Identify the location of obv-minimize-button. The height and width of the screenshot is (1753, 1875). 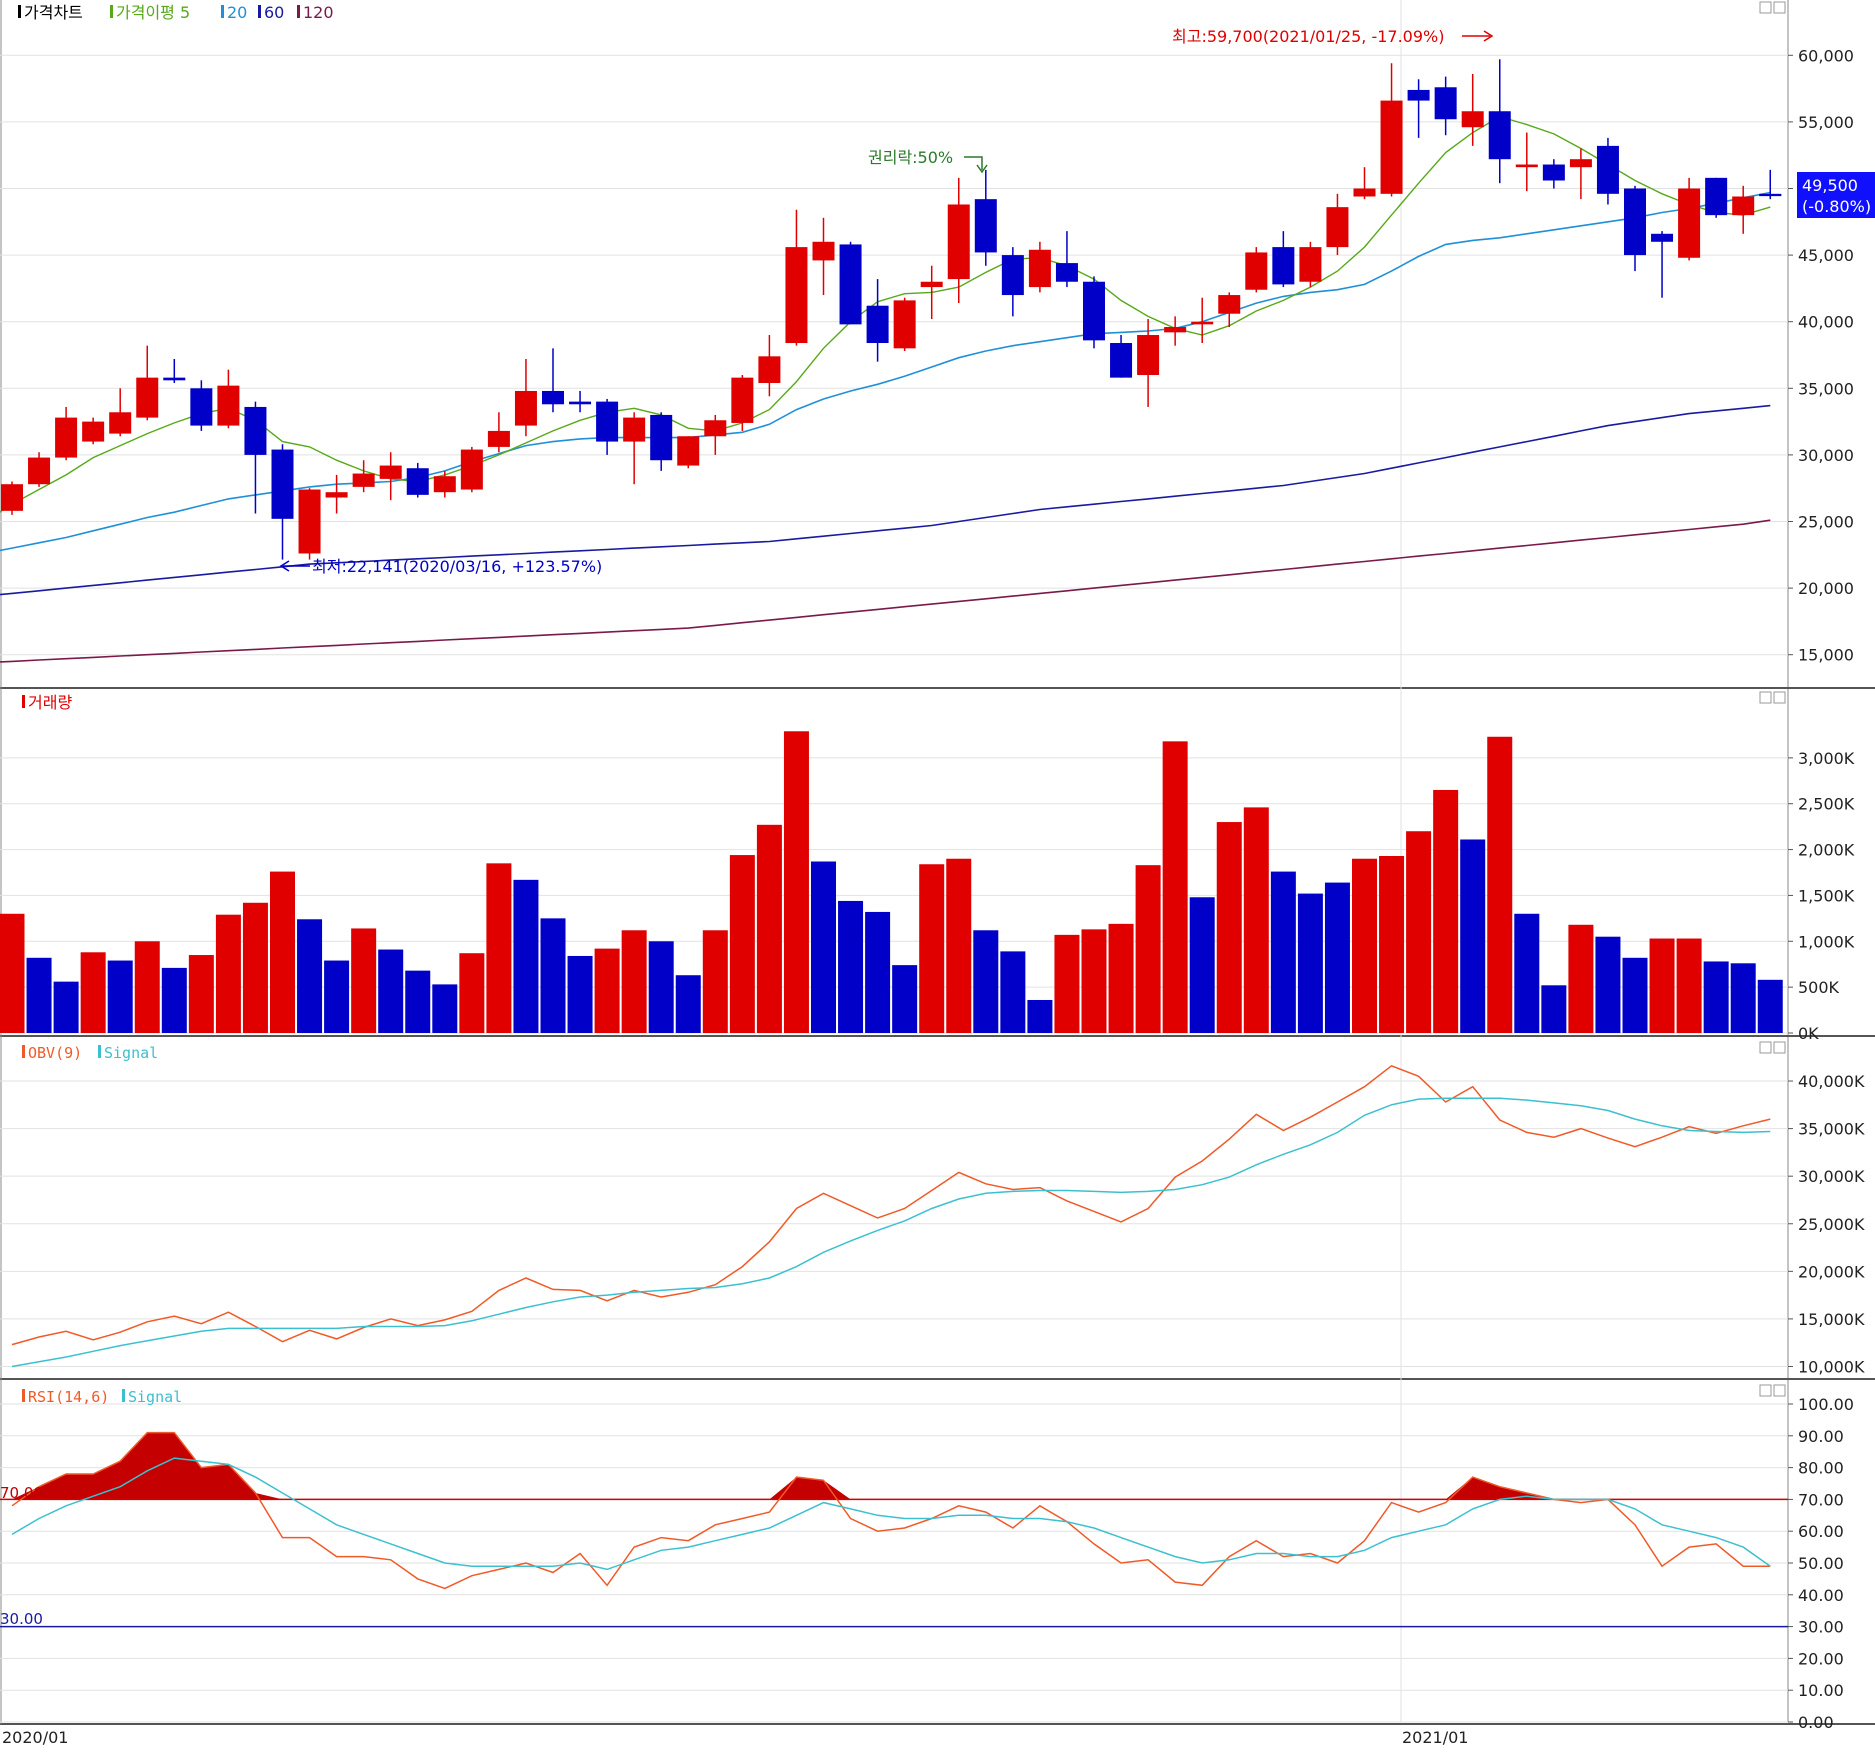
(1765, 1047).